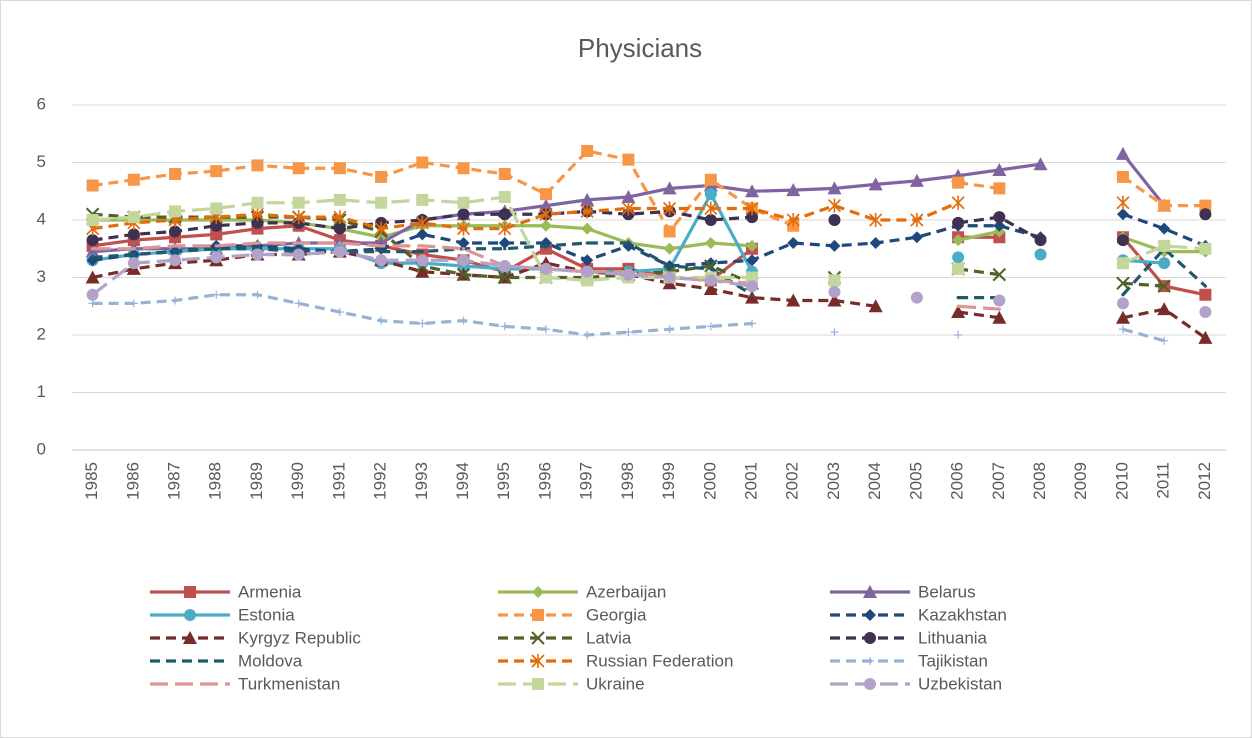  I want to click on y-tick-label: 3, so click(41, 276).